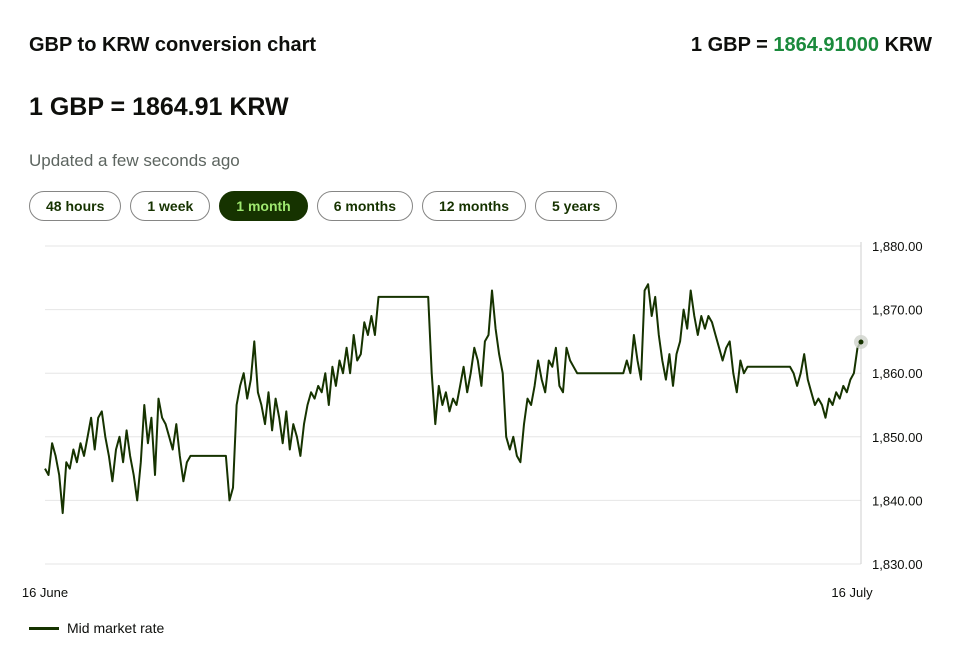 This screenshot has width=966, height=647. What do you see at coordinates (173, 45) in the screenshot?
I see `page-title: GBP to KRW conversion chart` at bounding box center [173, 45].